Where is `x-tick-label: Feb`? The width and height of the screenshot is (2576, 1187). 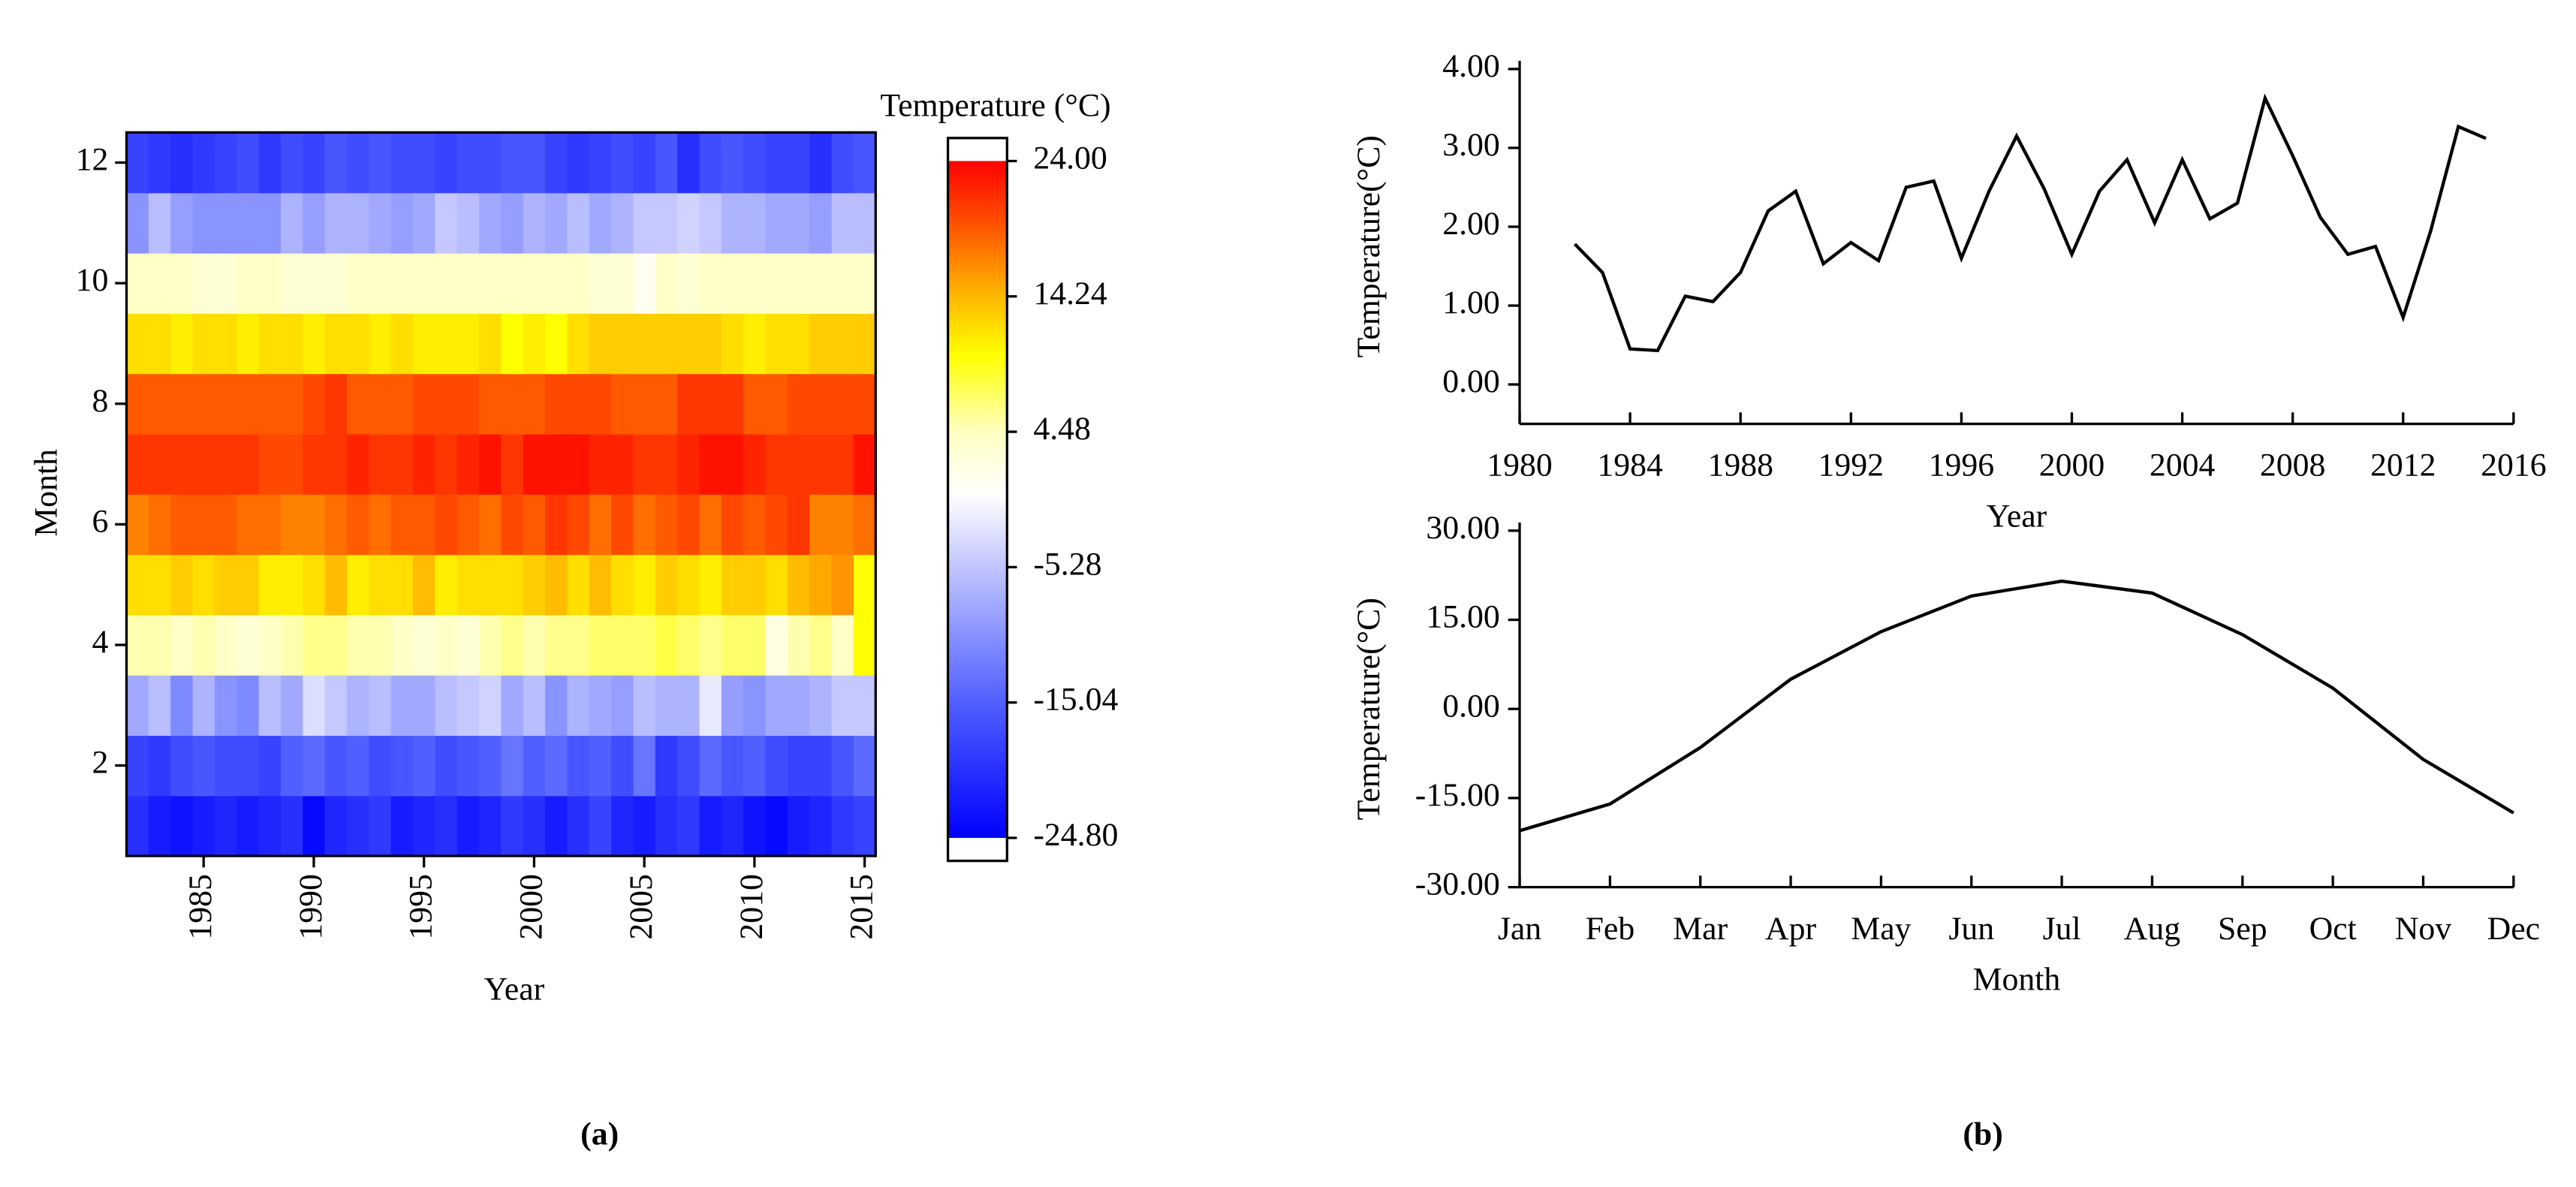 x-tick-label: Feb is located at coordinates (1610, 929).